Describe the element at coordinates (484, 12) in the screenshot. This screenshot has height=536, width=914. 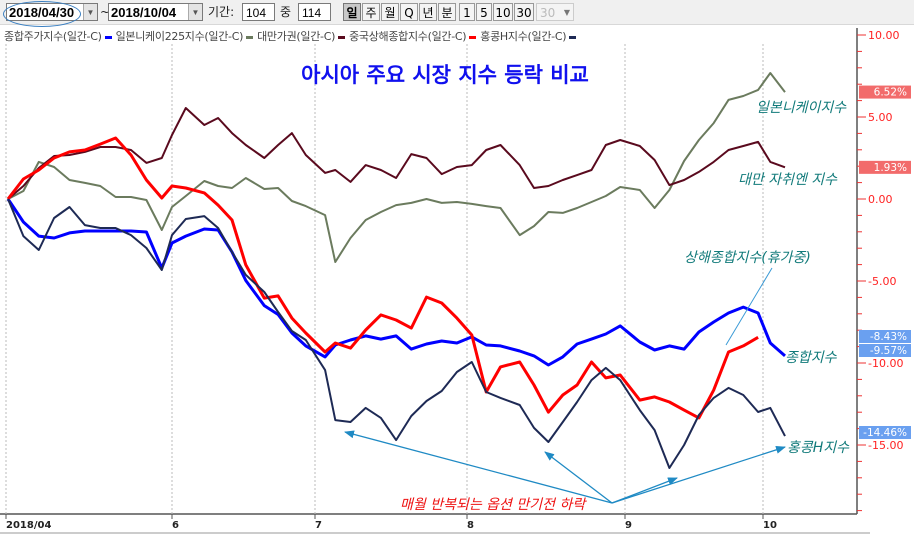
I see `count-button: 5` at that location.